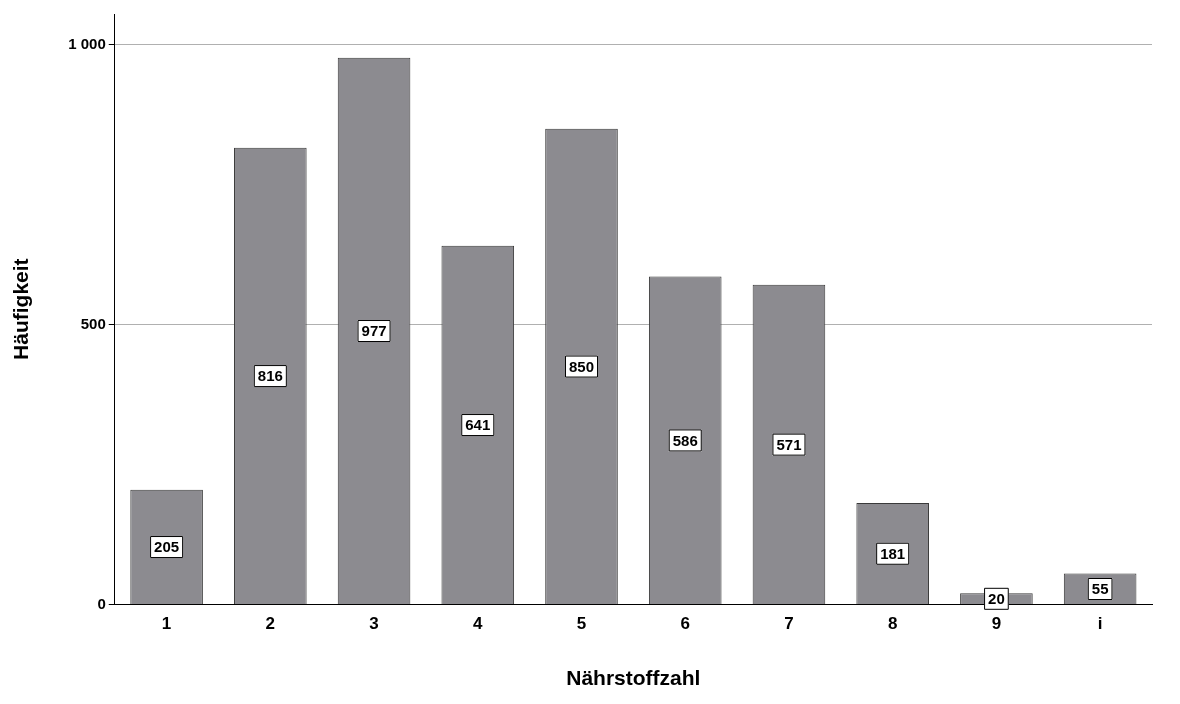 The height and width of the screenshot is (704, 1180). I want to click on data-label: 977, so click(374, 331).